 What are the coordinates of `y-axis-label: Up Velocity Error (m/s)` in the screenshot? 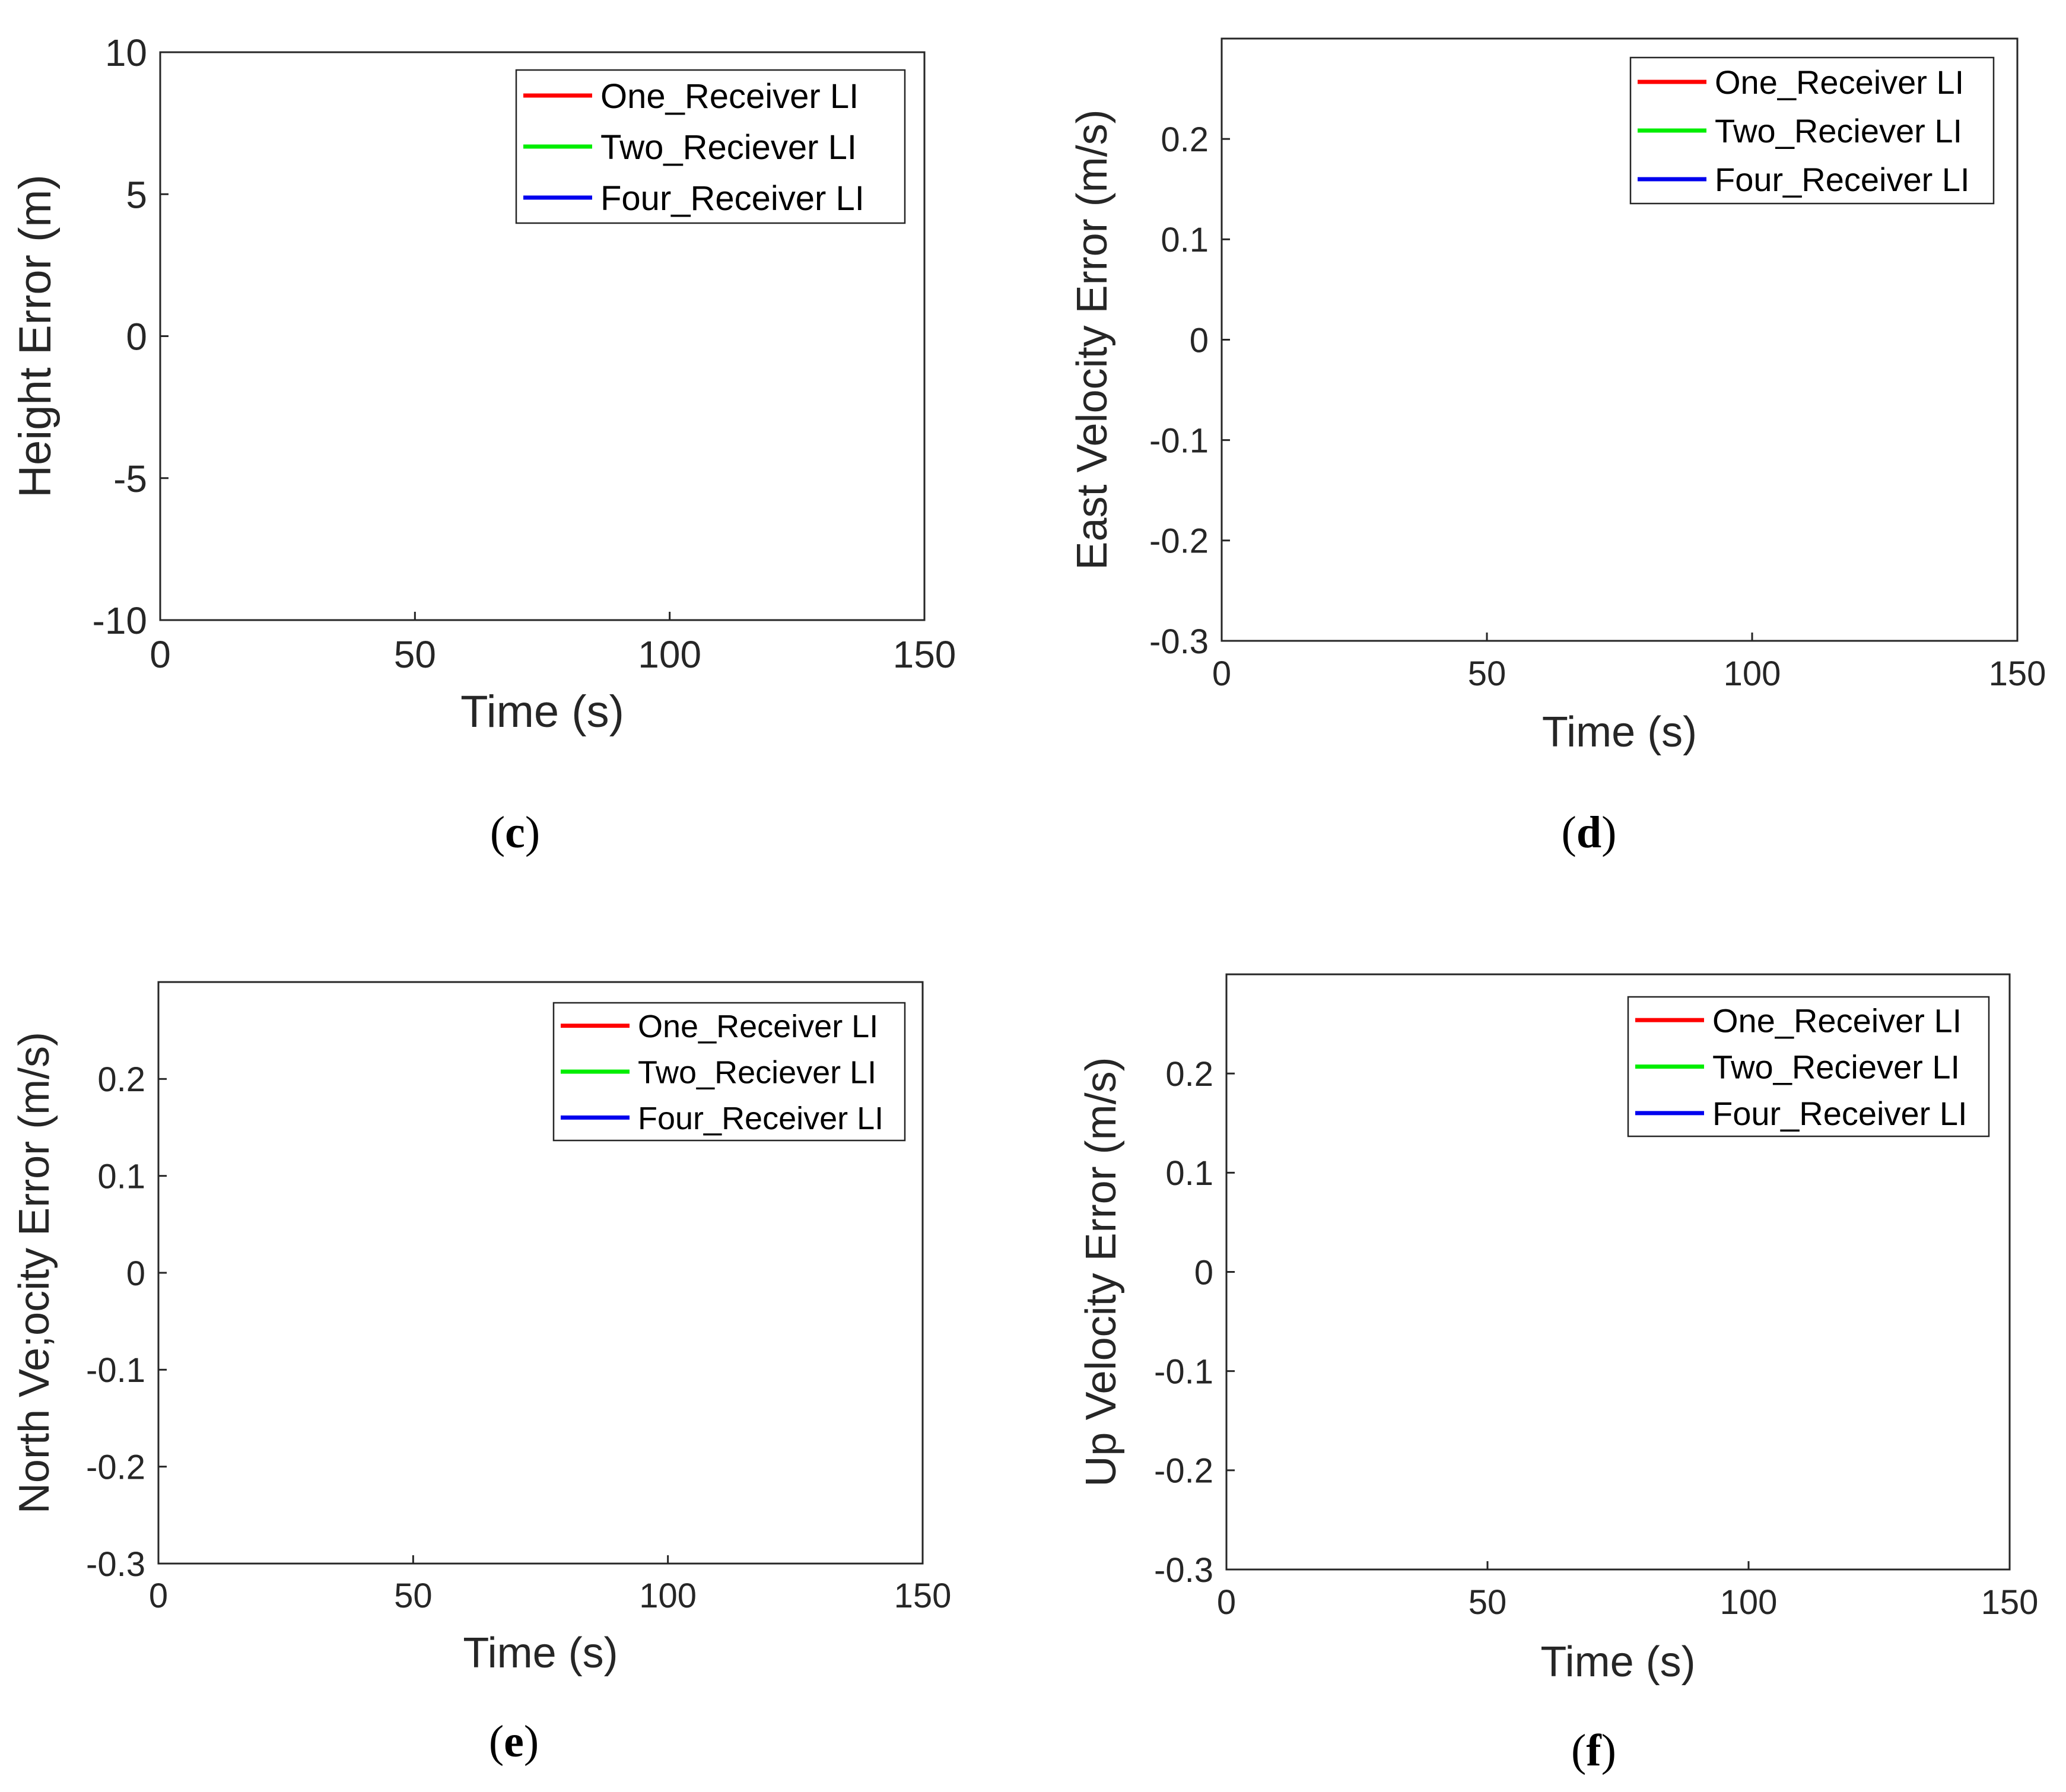 It's located at (1101, 1272).